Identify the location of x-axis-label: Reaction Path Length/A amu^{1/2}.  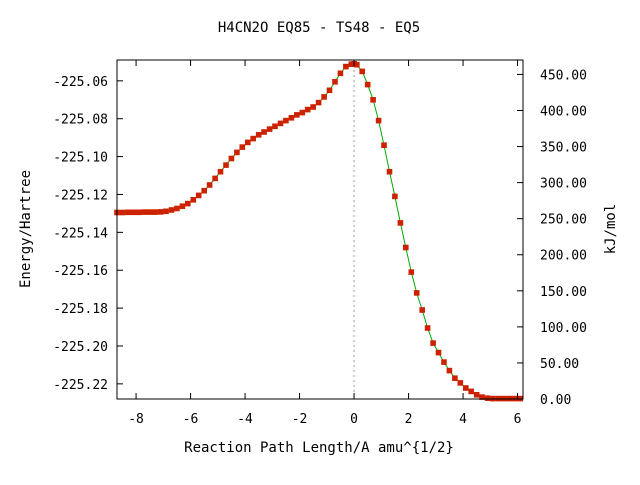
(319, 448).